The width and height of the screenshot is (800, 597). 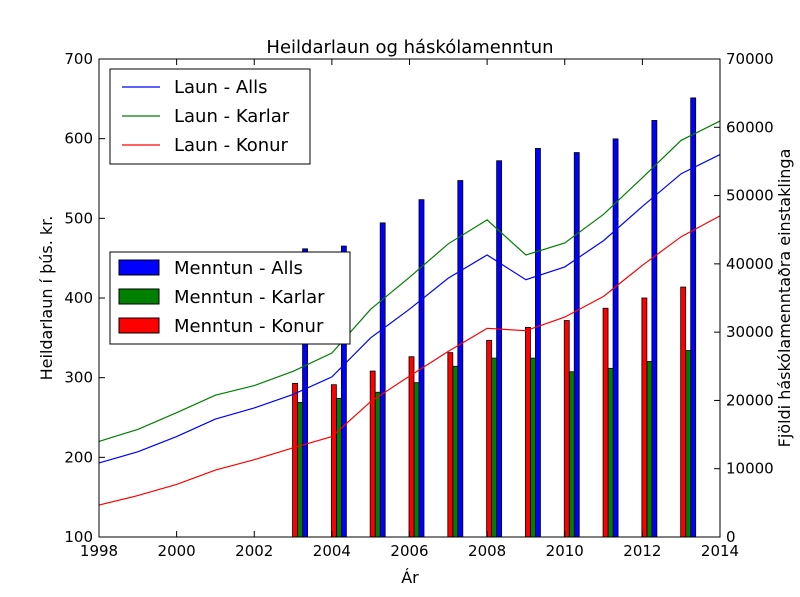 I want to click on bar-menntun-konur-2011, so click(x=605, y=422).